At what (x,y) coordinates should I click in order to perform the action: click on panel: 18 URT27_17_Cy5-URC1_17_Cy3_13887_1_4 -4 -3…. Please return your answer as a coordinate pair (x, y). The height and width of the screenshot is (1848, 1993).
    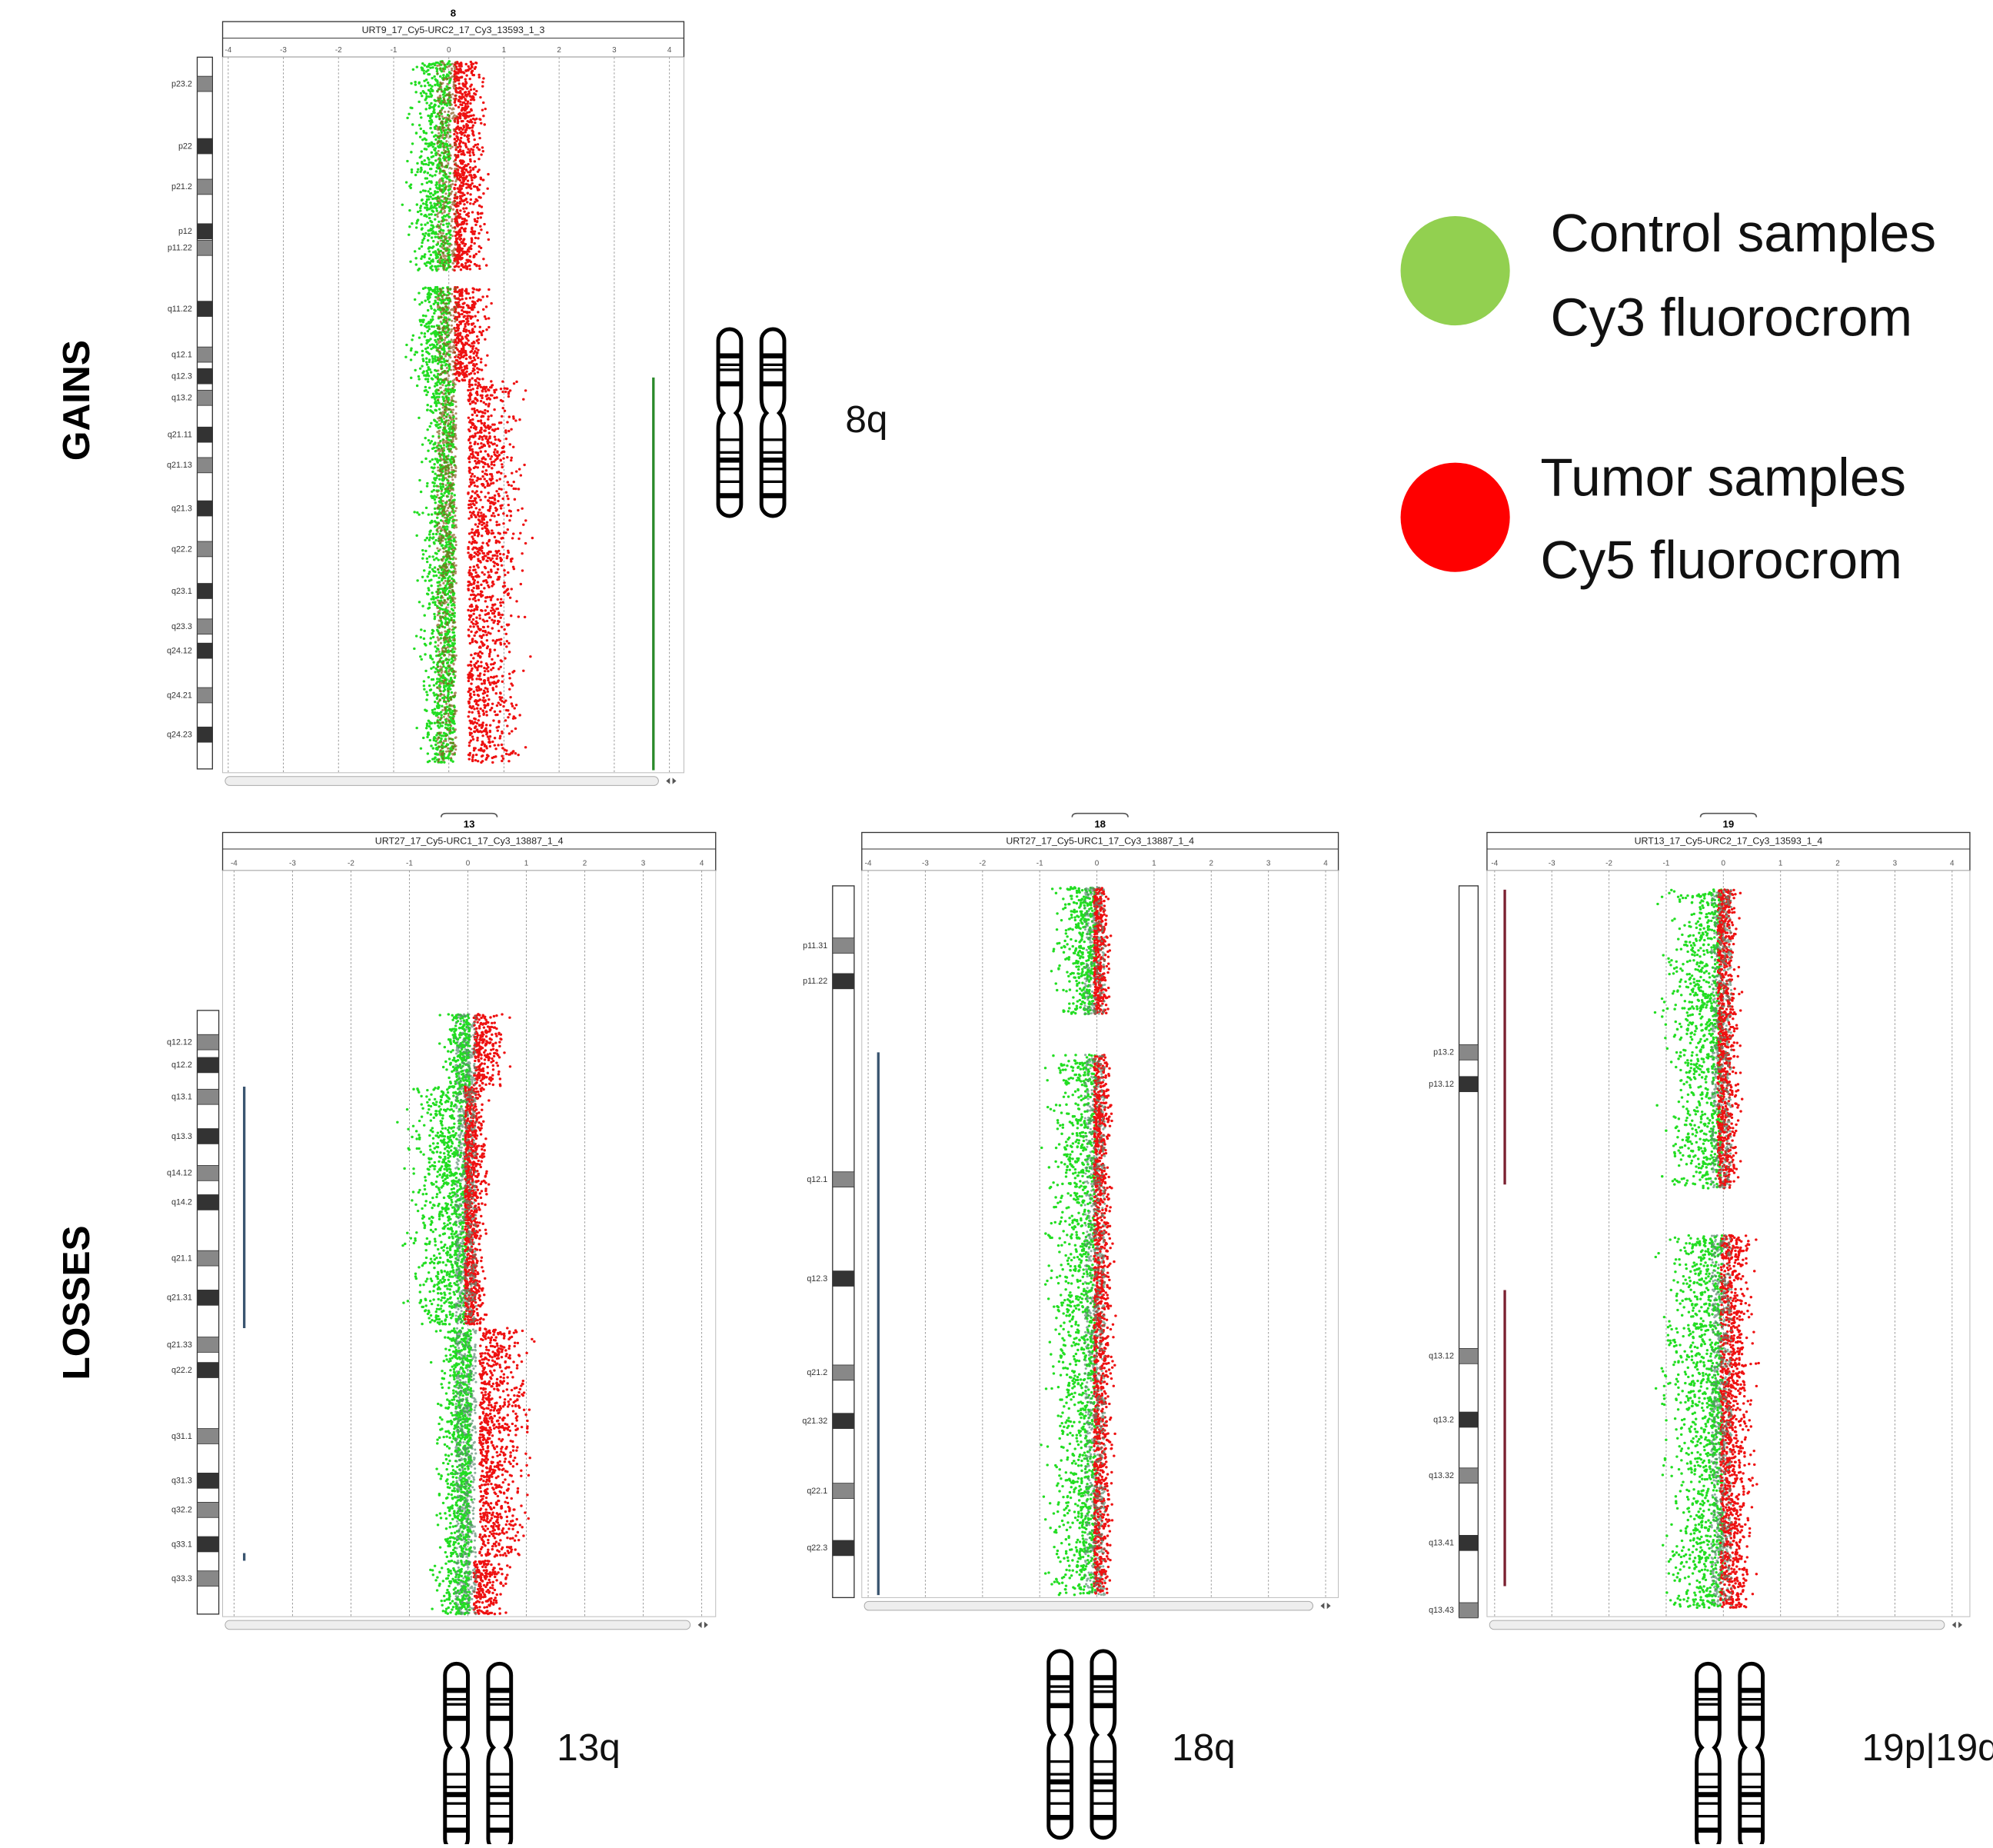
    Looking at the image, I should click on (1070, 1326).